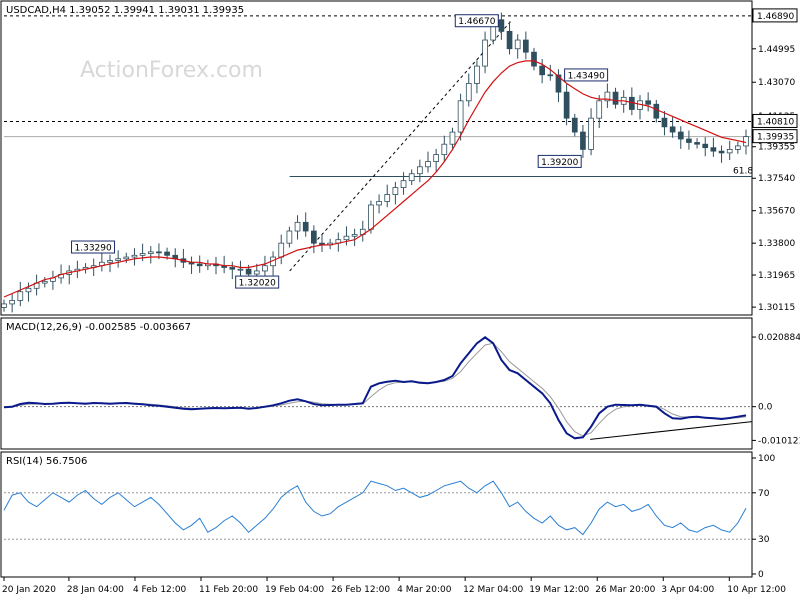 The image size is (800, 600). What do you see at coordinates (776, 83) in the screenshot?
I see `price-axis-label: 1.43070` at bounding box center [776, 83].